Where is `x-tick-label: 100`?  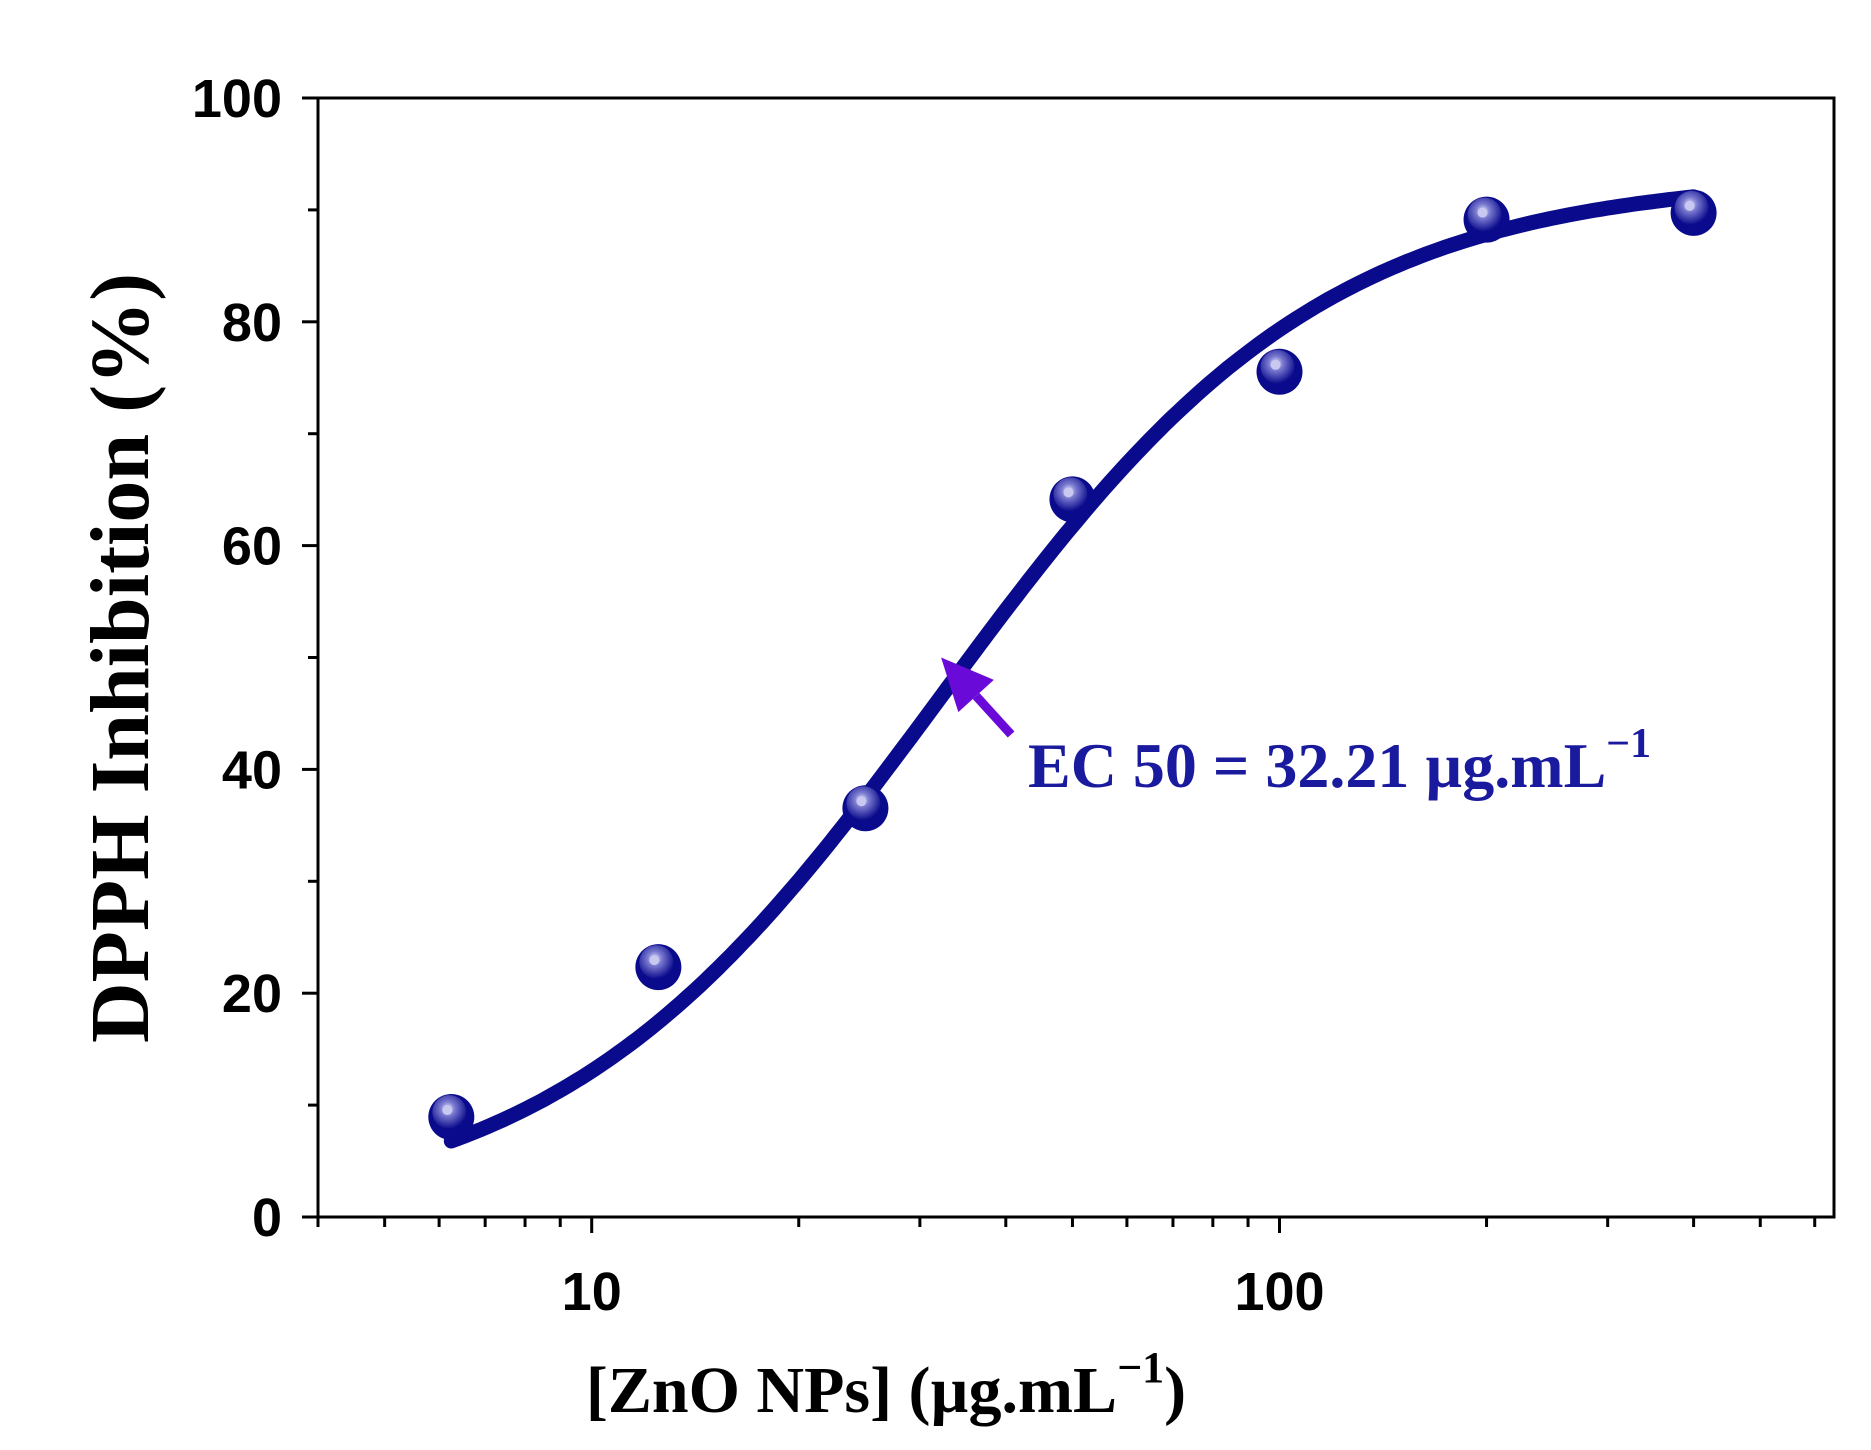 x-tick-label: 100 is located at coordinates (1279, 1292).